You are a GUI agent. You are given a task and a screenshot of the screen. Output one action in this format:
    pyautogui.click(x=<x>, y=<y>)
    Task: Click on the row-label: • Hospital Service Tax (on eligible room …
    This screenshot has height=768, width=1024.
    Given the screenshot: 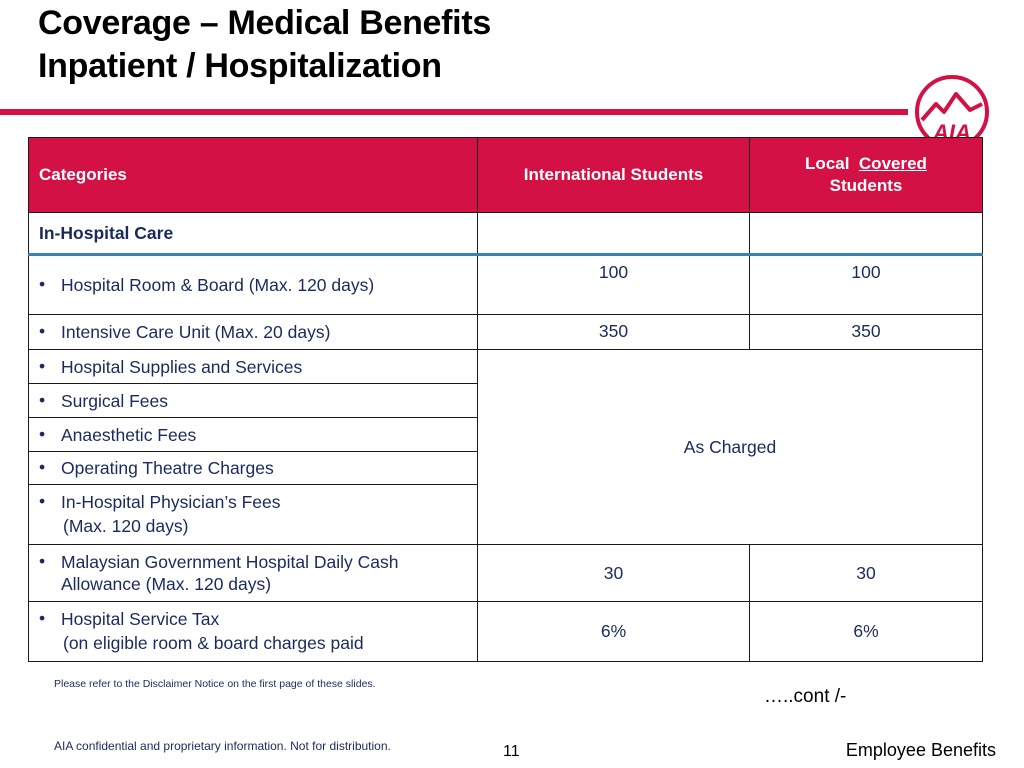 What is the action you would take?
    pyautogui.click(x=253, y=631)
    